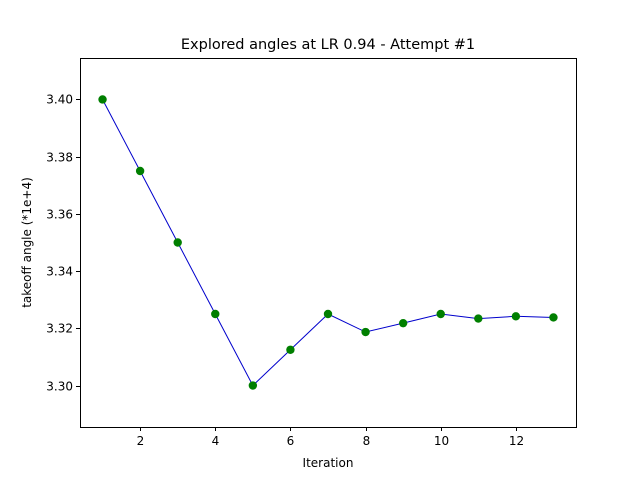  I want to click on y-tick-label: 3.30, so click(59, 387).